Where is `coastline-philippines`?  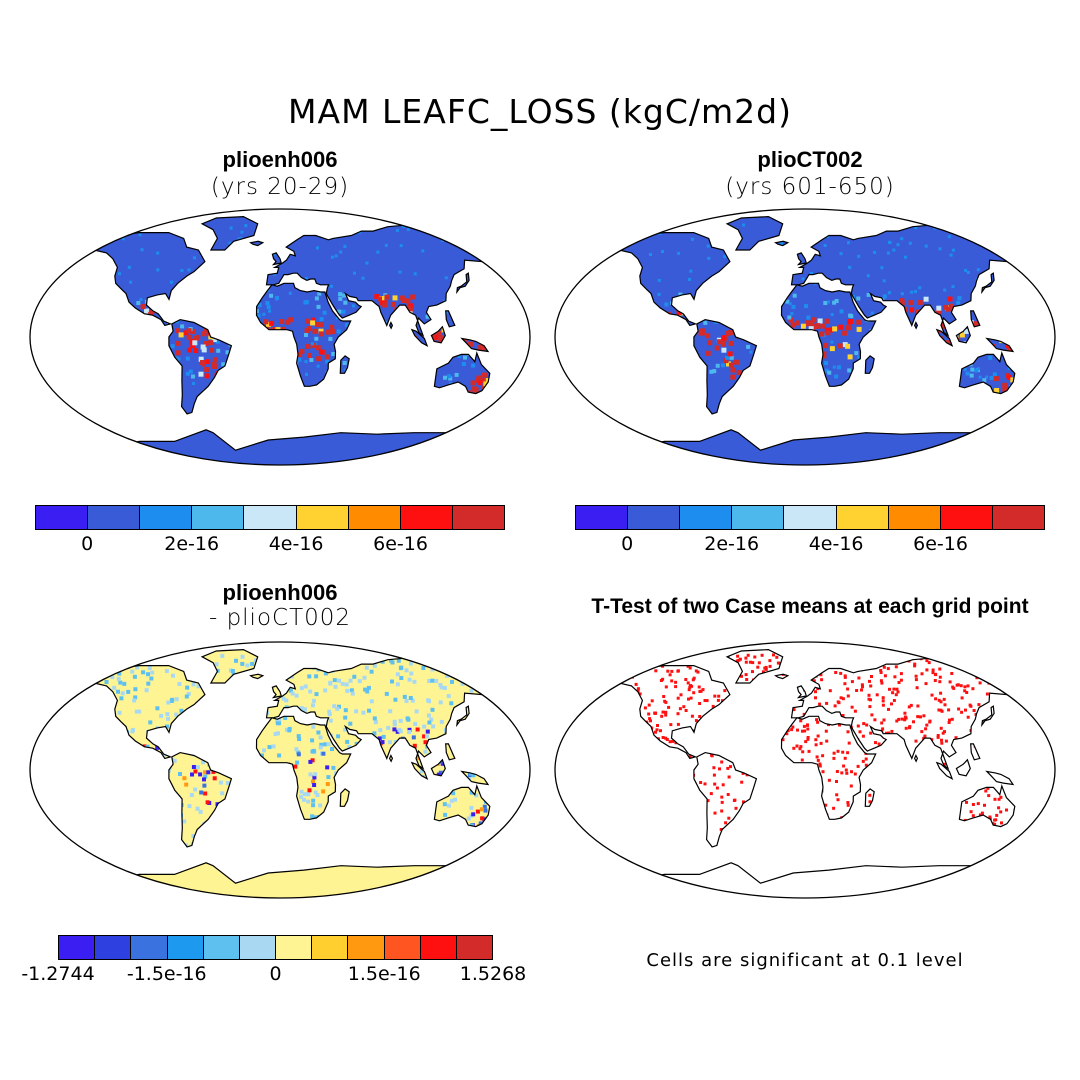
coastline-philippines is located at coordinates (450, 752).